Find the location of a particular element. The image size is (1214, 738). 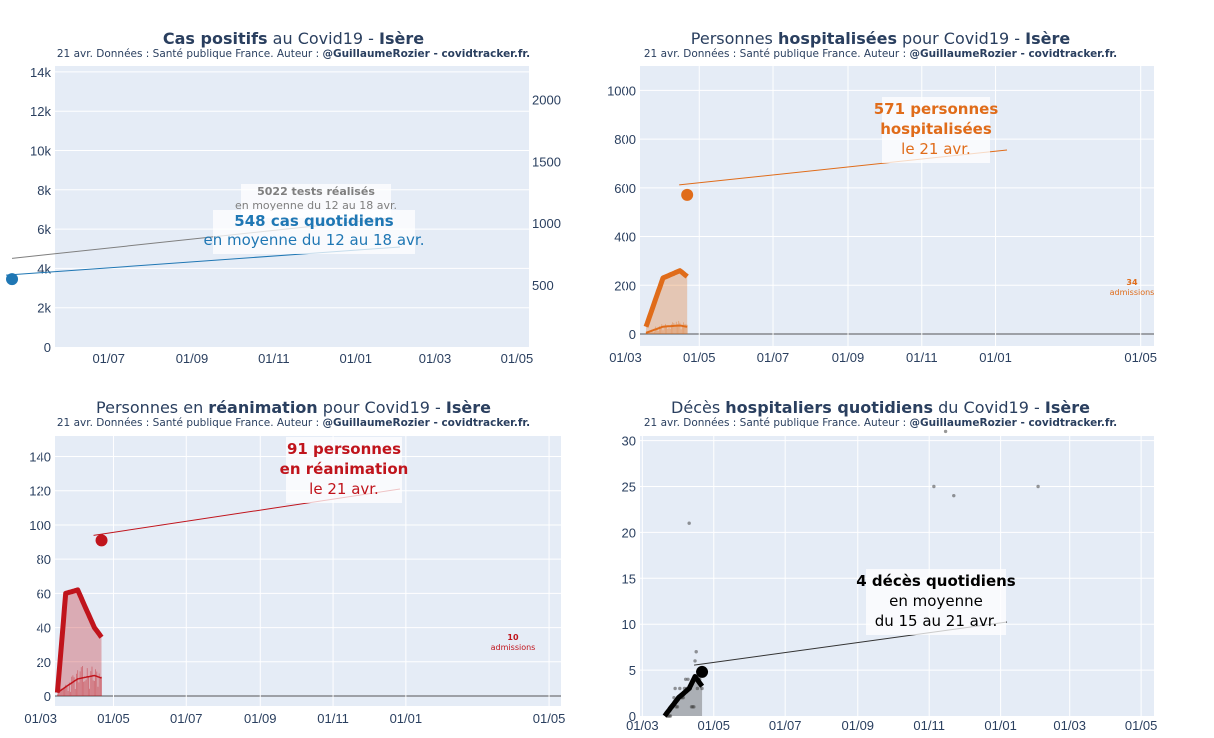

hosp-annotation-line: le 21 avr. is located at coordinates (936, 149).